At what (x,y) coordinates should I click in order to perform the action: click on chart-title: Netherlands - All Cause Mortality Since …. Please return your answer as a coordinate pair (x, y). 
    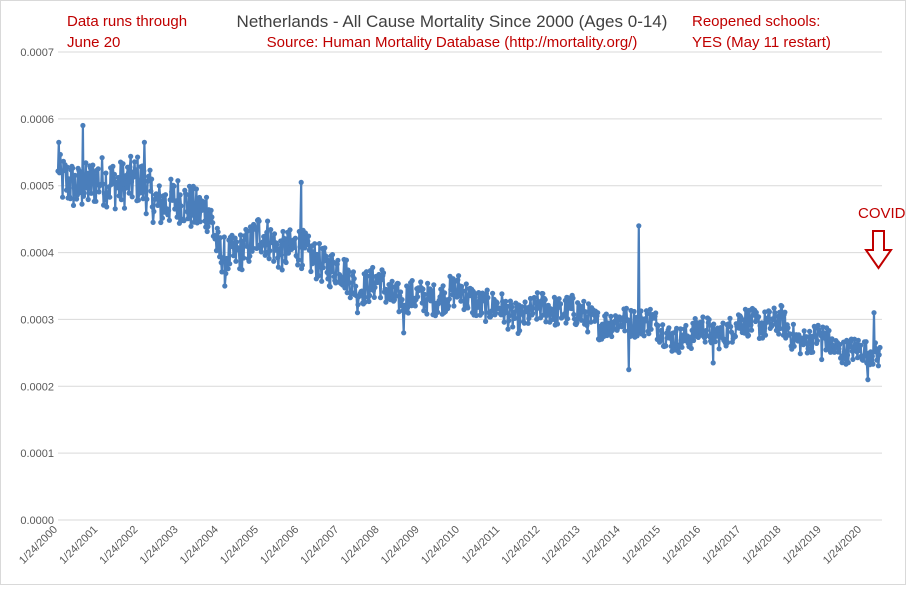
    Looking at the image, I should click on (452, 21).